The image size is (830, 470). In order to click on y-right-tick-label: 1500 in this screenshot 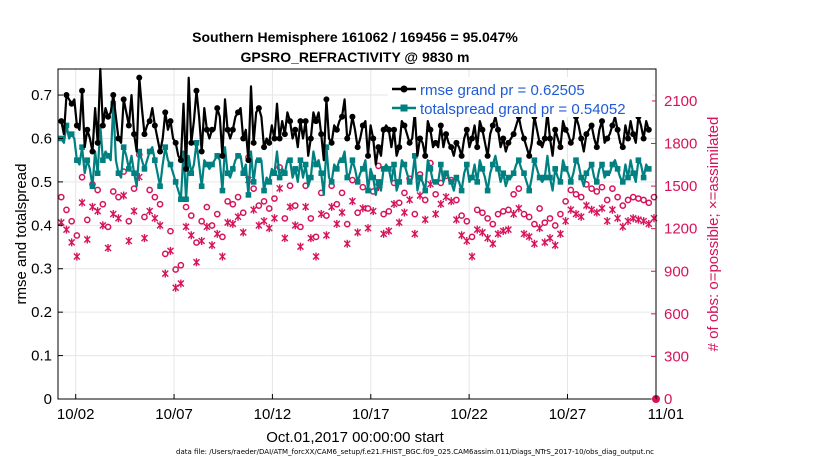, I will do `click(680, 186)`.